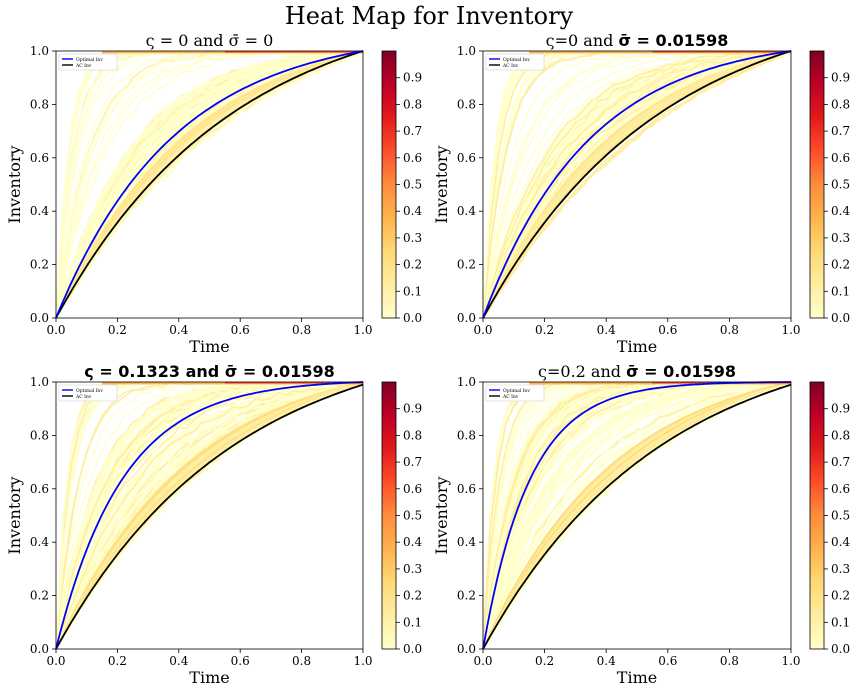 The image size is (858, 687). What do you see at coordinates (412, 622) in the screenshot?
I see `colorbar-tick-label: 0.1` at bounding box center [412, 622].